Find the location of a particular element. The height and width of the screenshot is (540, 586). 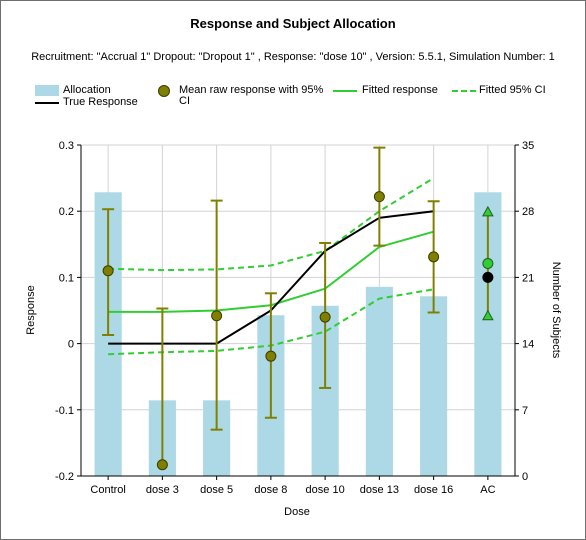

ac-ci-upper-marker is located at coordinates (488, 211).